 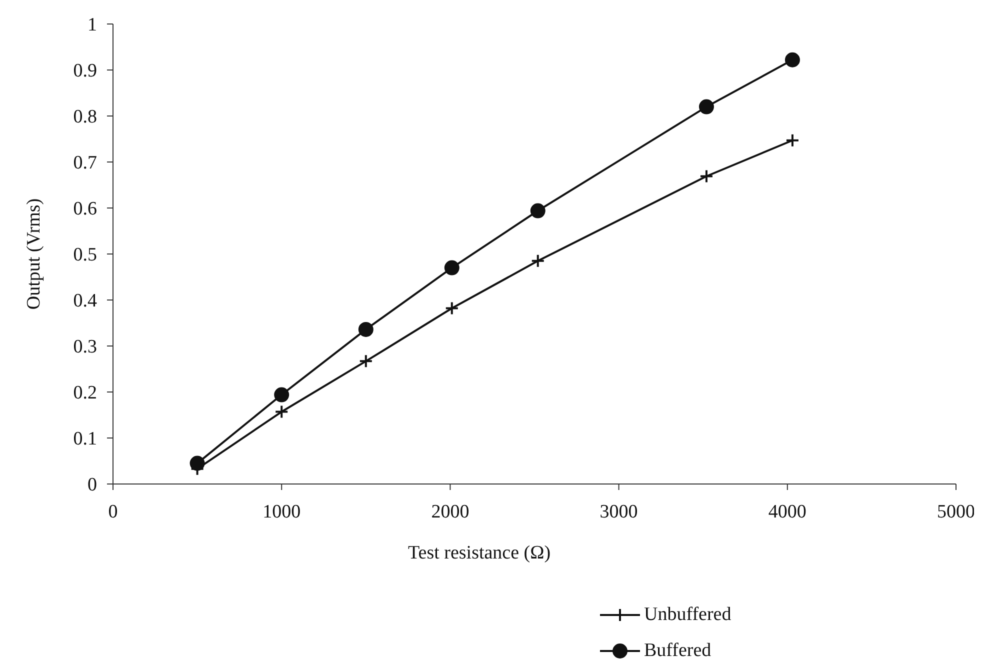 What do you see at coordinates (92, 485) in the screenshot?
I see `y-tick-label: 0` at bounding box center [92, 485].